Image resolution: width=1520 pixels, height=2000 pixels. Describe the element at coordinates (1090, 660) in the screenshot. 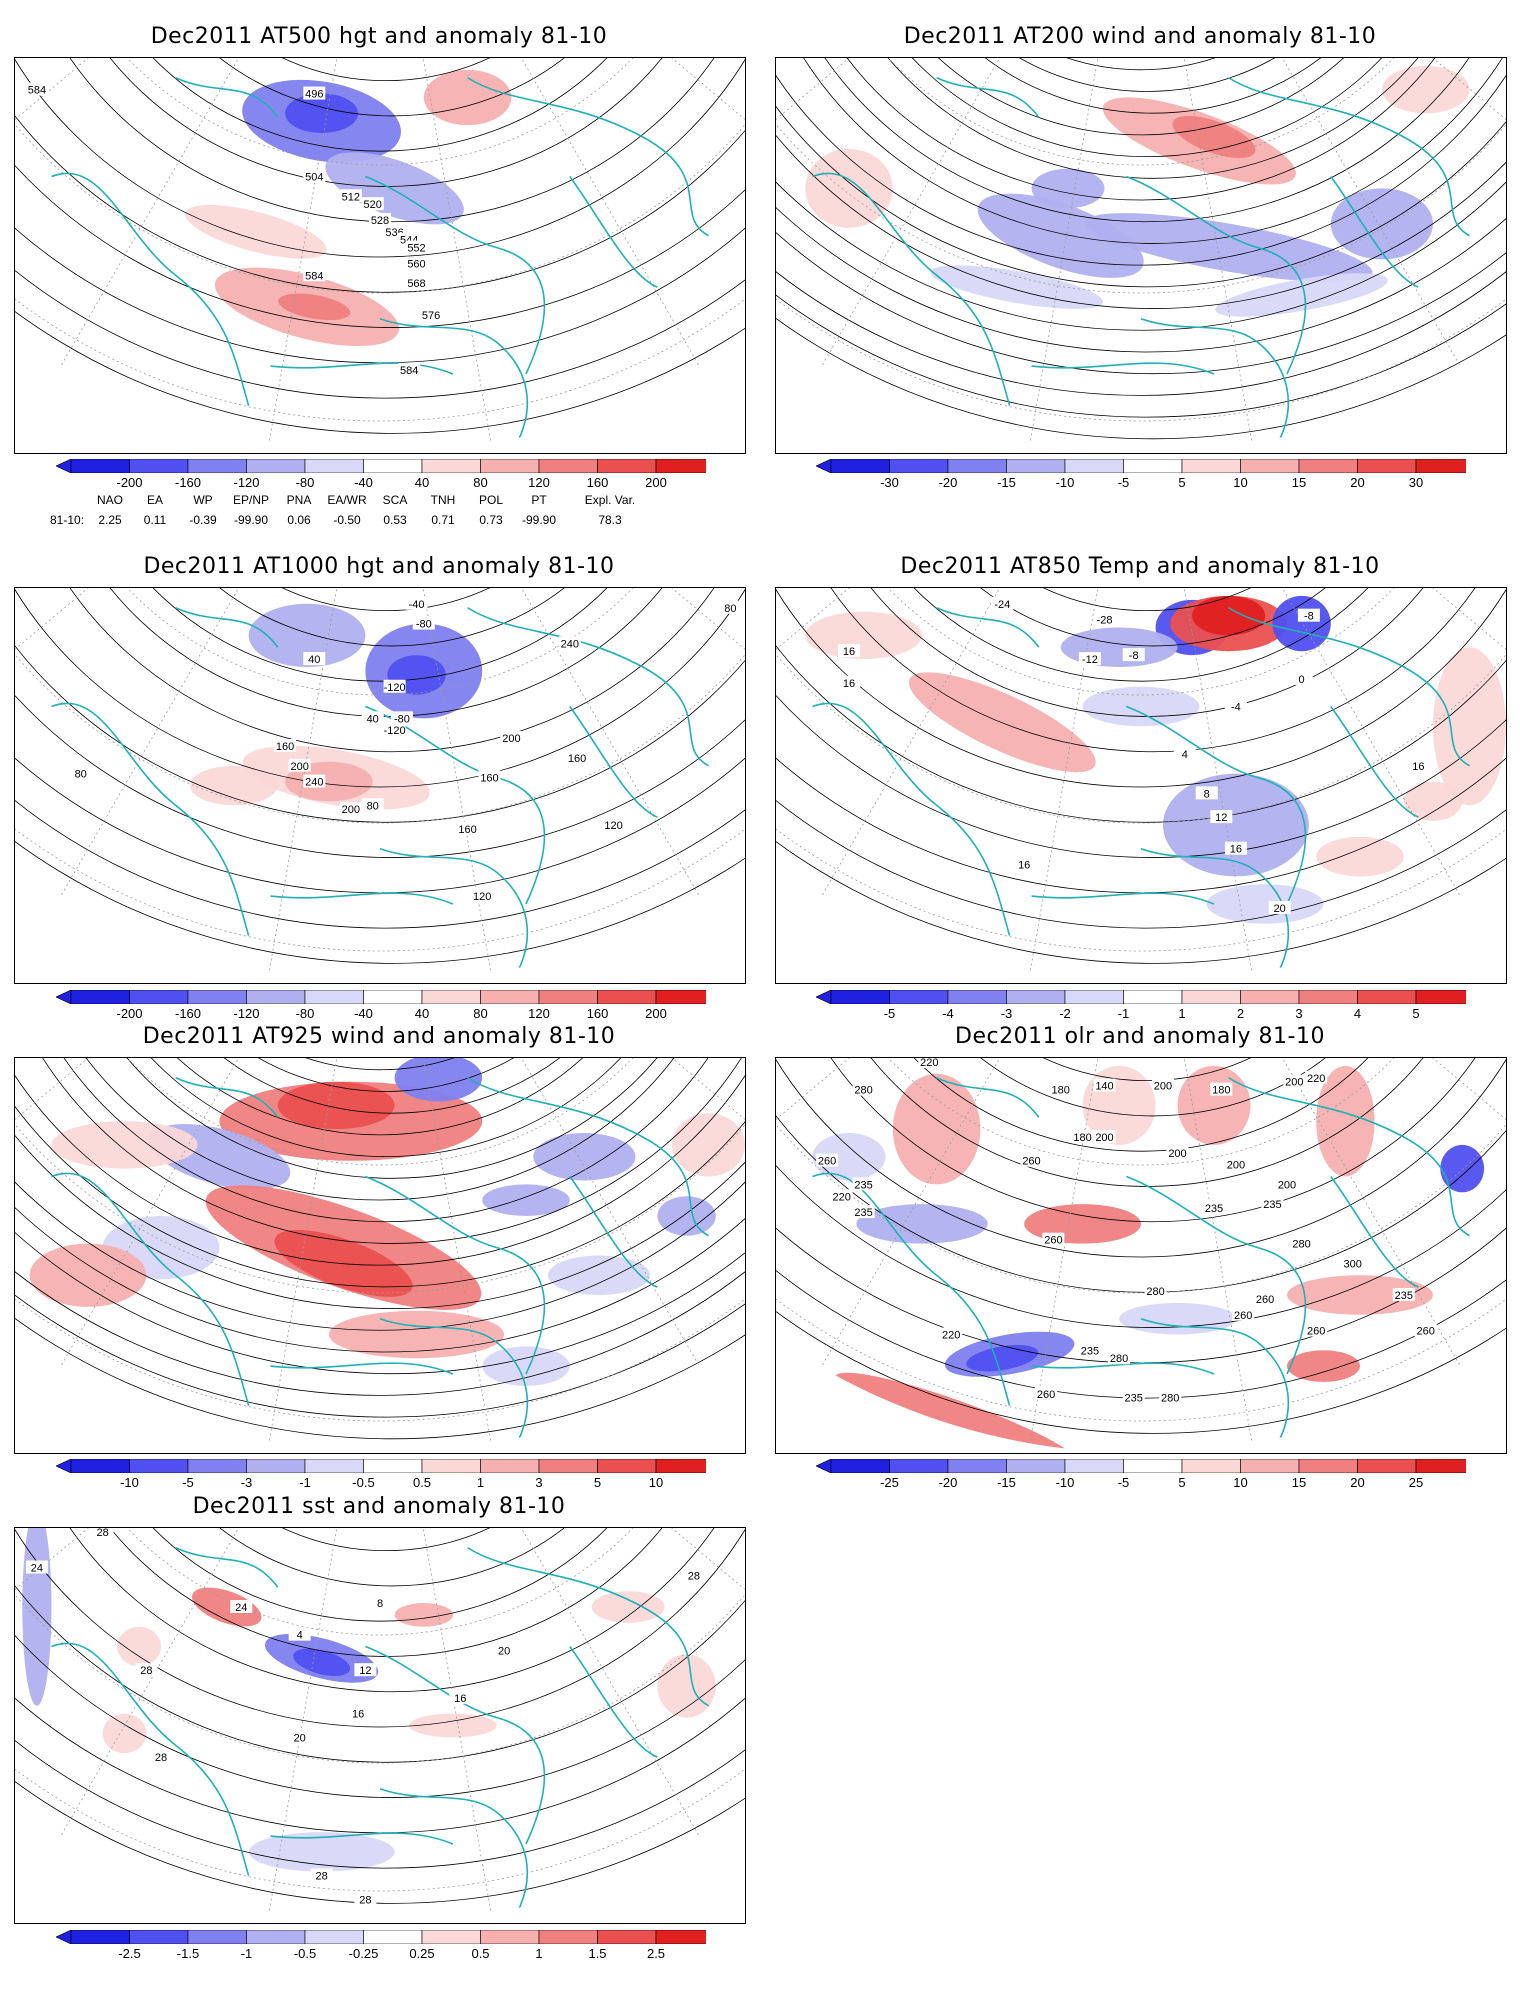

I see `contour-label: -12` at that location.